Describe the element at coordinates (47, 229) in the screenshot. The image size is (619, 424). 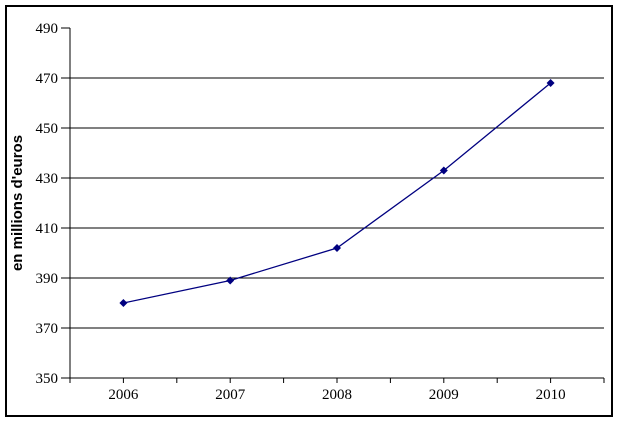
I see `y-tick-label: 410` at that location.